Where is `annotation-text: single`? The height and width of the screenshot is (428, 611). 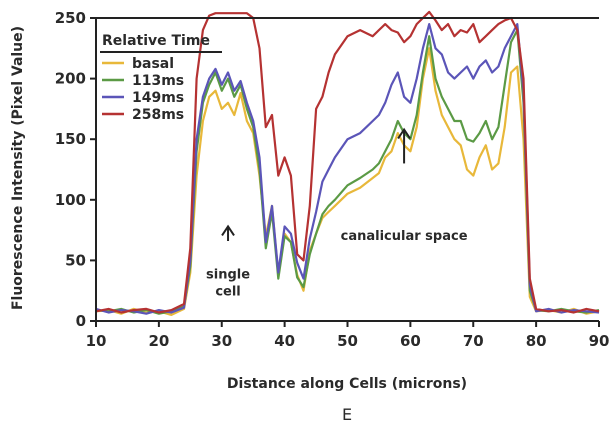 annotation-text: single is located at coordinates (228, 275).